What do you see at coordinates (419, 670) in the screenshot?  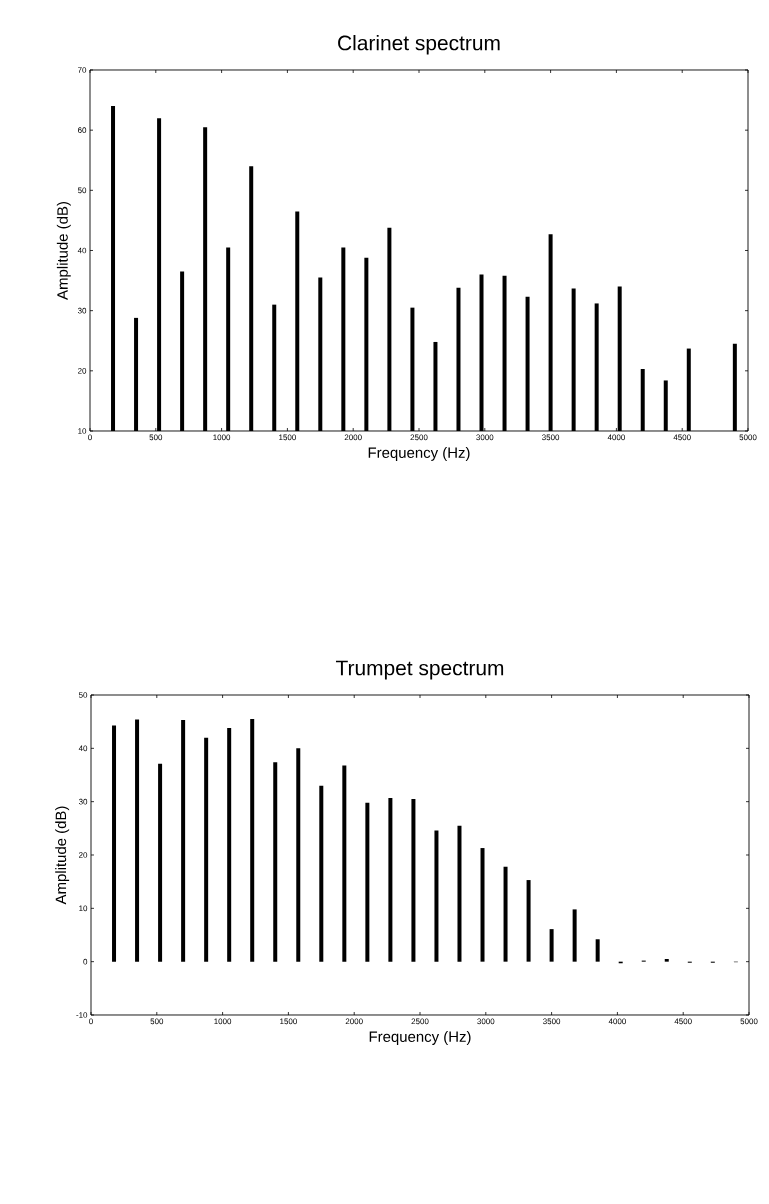 I see `chart-title: Trumpet spectrum` at bounding box center [419, 670].